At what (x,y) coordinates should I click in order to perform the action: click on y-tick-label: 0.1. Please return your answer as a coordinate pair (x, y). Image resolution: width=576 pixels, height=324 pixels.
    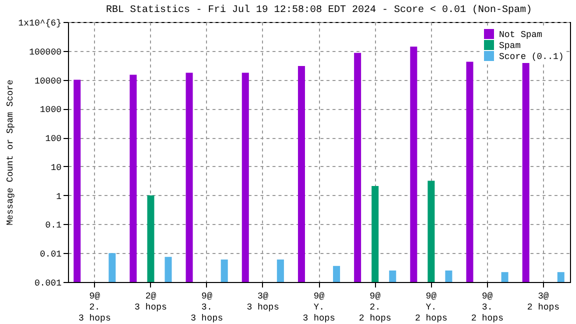
    Looking at the image, I should click on (53, 225).